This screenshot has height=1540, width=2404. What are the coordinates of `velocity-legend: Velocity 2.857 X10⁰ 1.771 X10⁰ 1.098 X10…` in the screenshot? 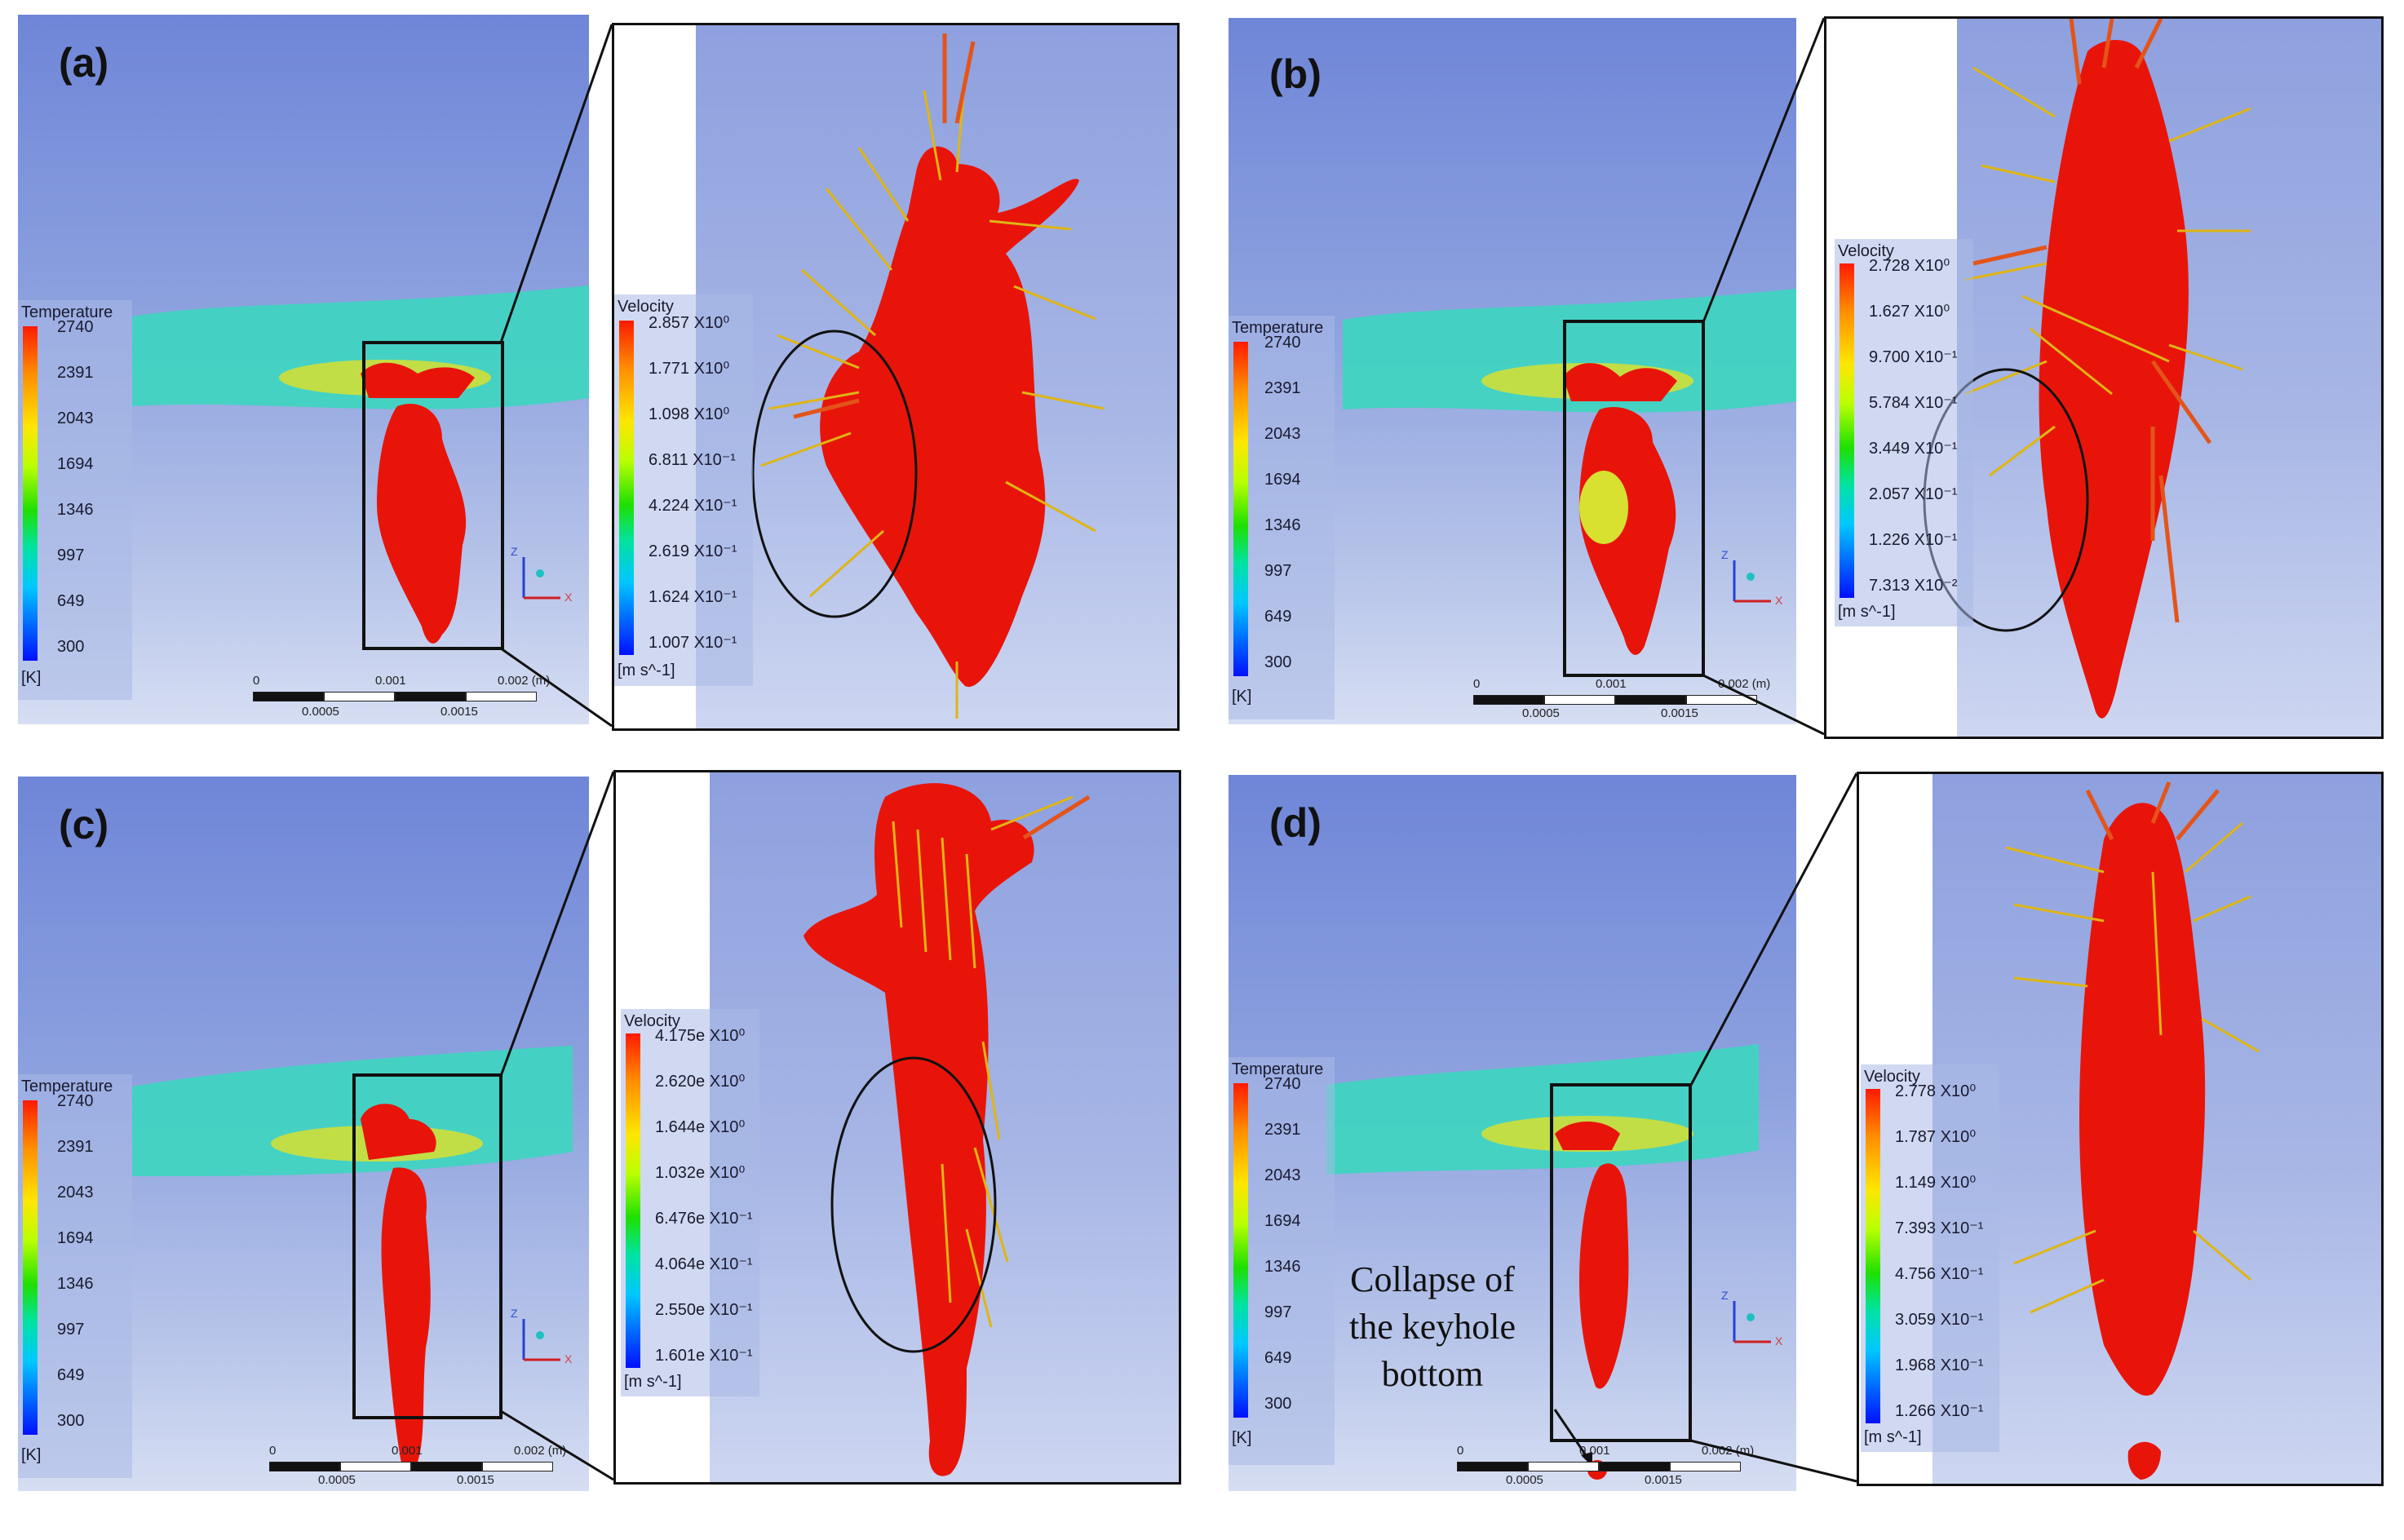 It's located at (683, 490).